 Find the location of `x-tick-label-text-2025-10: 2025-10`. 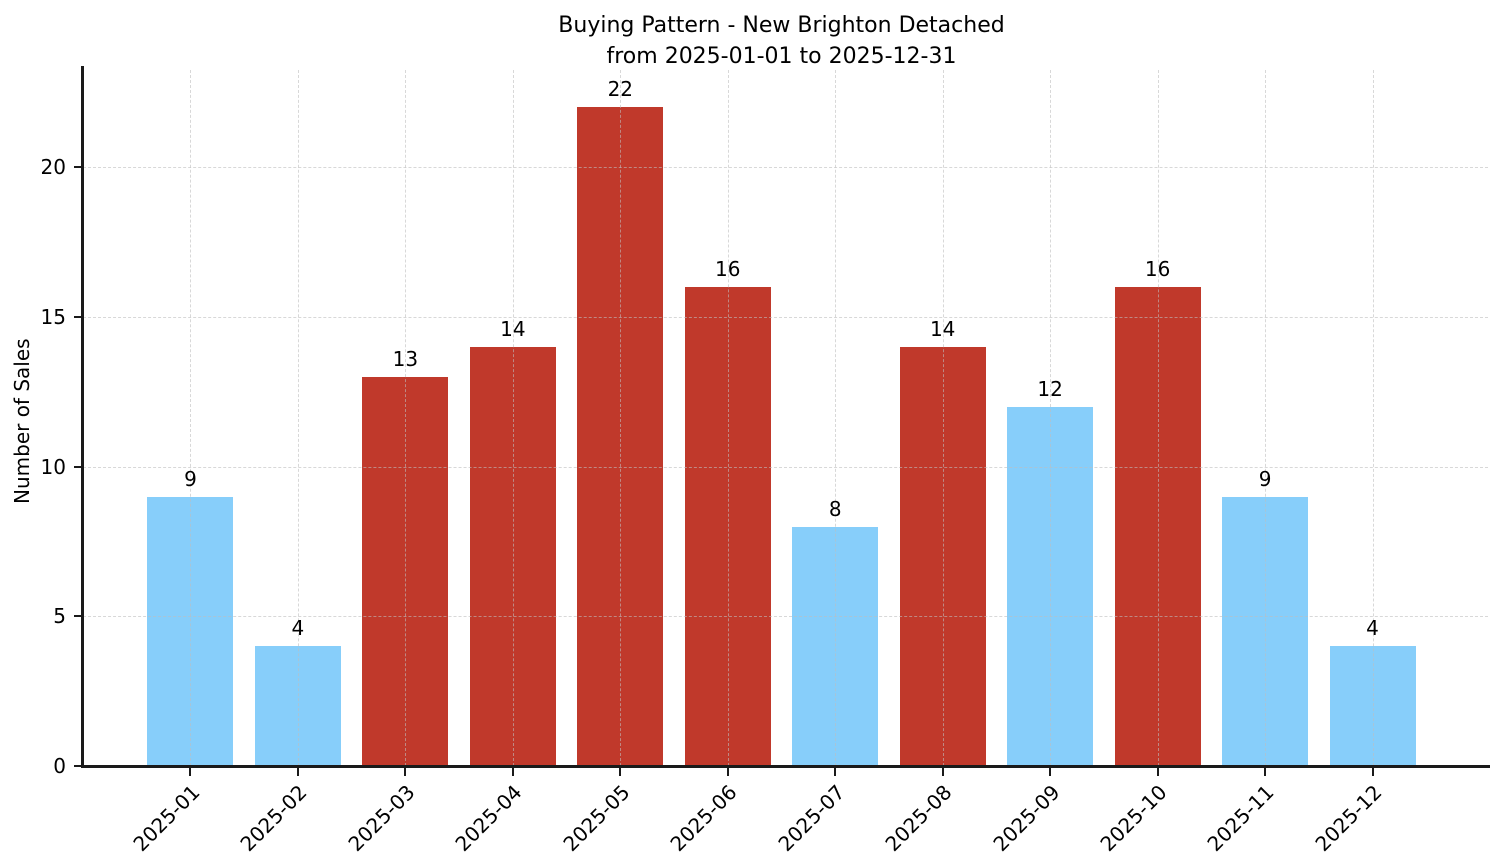

x-tick-label-text-2025-10: 2025-10 is located at coordinates (1133, 818).